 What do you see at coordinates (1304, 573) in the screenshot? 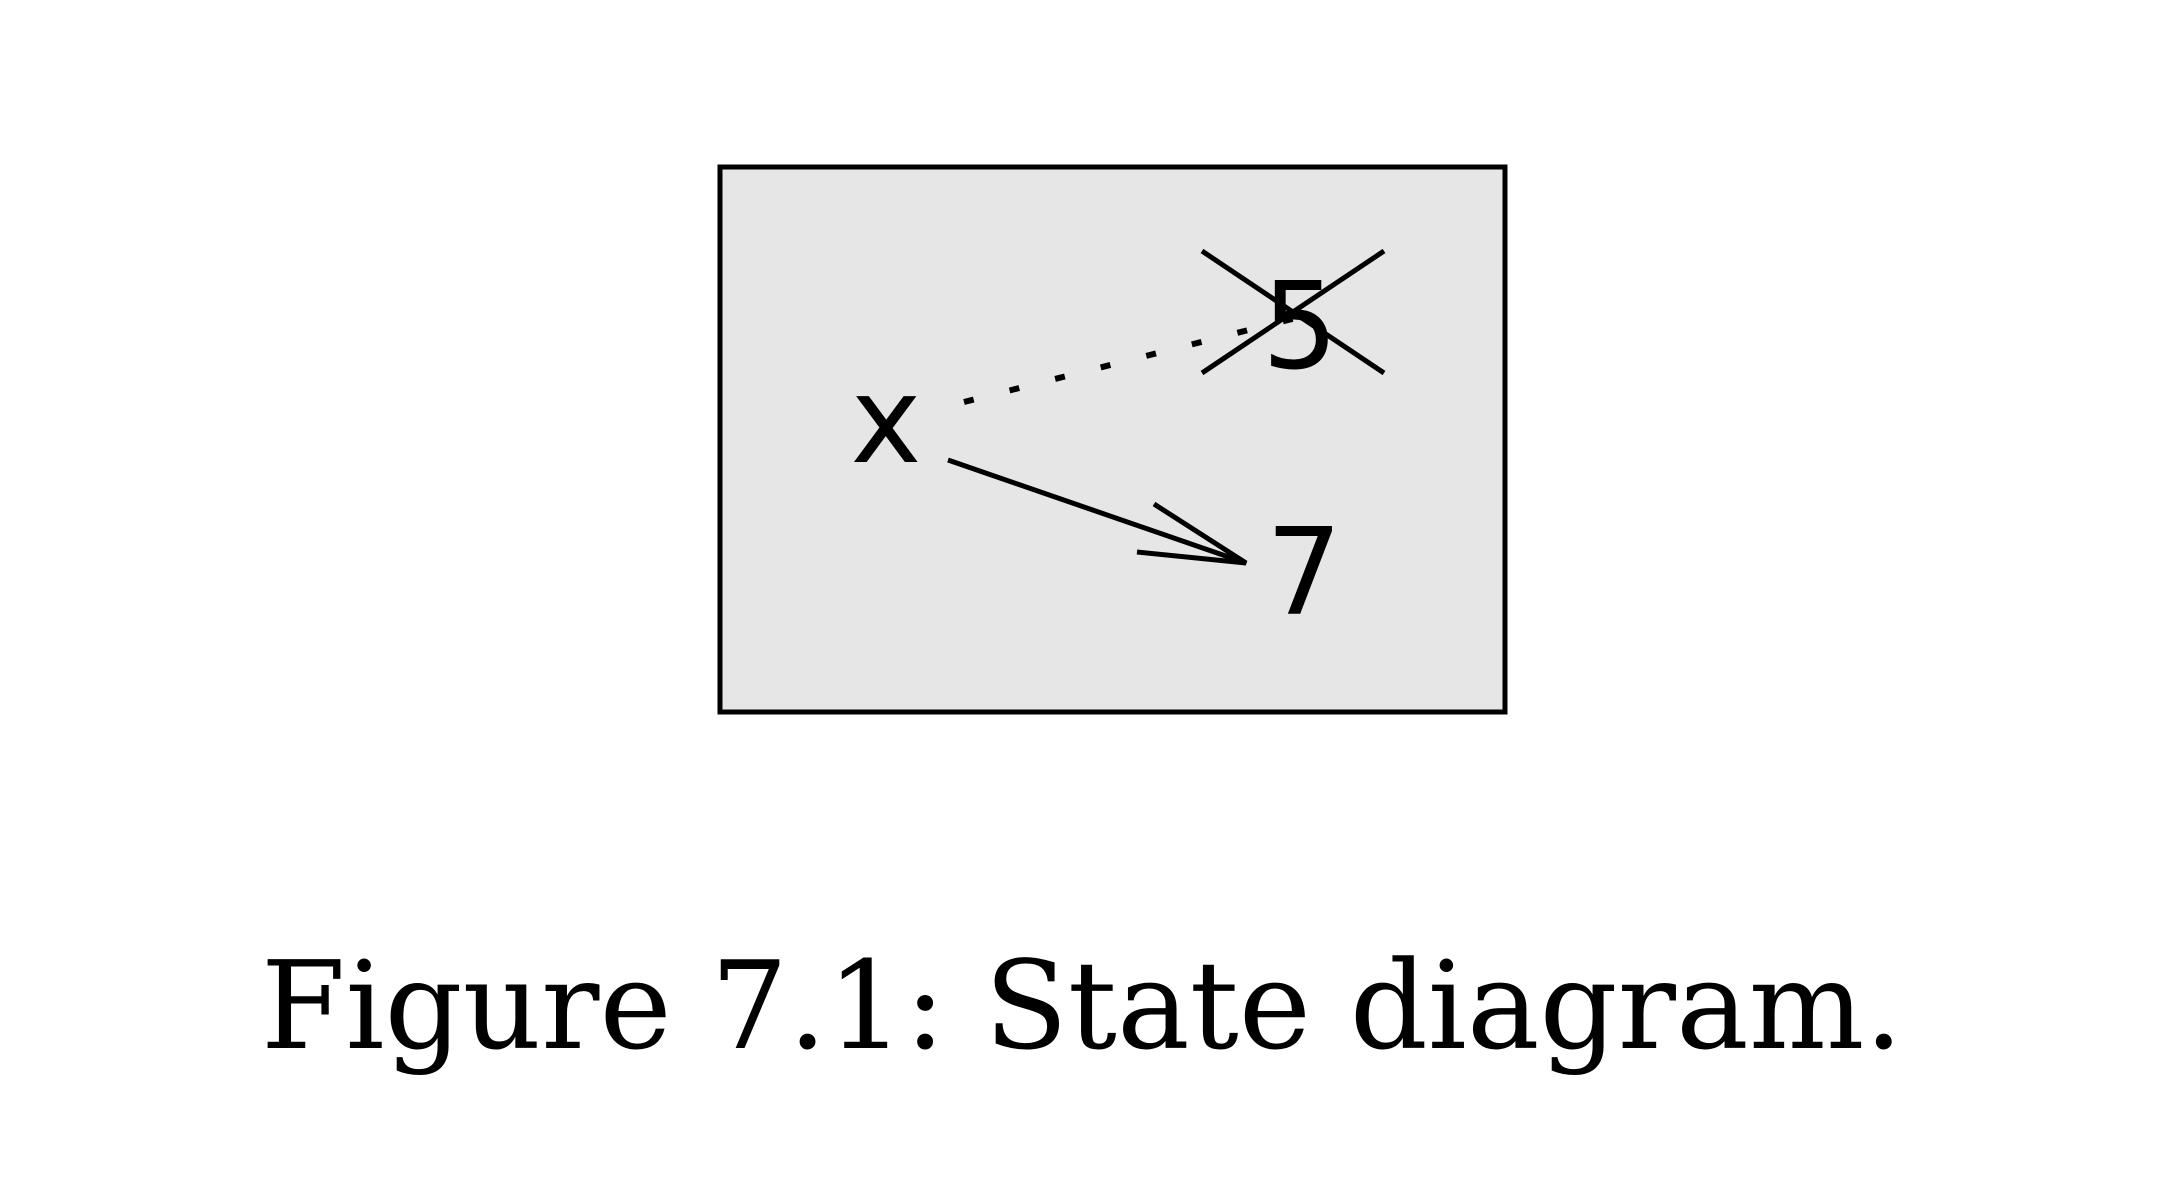
I see `new-value: 7` at bounding box center [1304, 573].